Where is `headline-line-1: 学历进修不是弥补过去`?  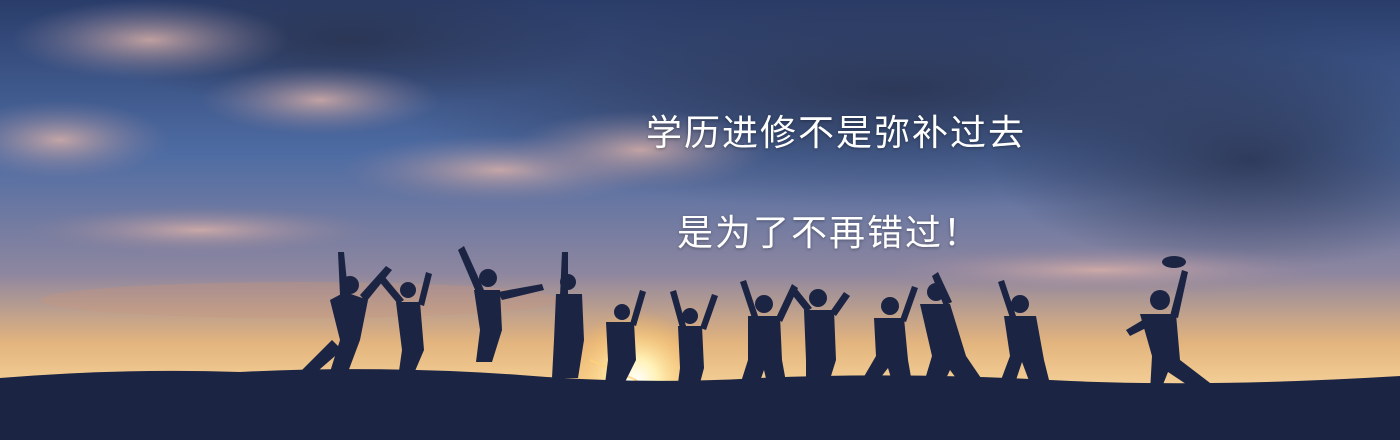
headline-line-1: 学历进修不是弥补过去 is located at coordinates (835, 133).